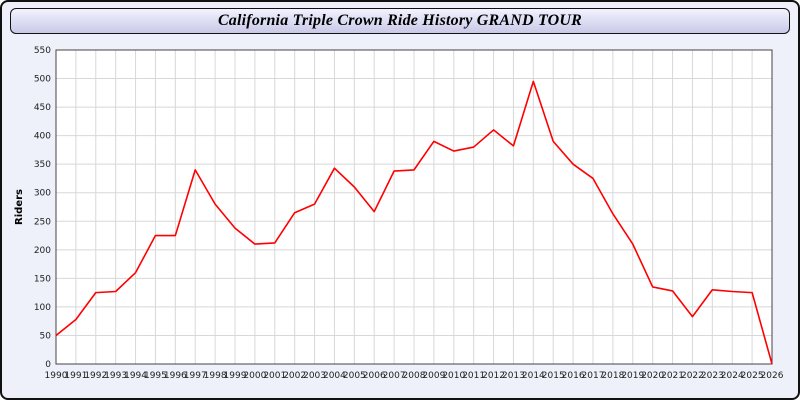 The height and width of the screenshot is (400, 800). What do you see at coordinates (732, 376) in the screenshot?
I see `svg-text: 2024` at bounding box center [732, 376].